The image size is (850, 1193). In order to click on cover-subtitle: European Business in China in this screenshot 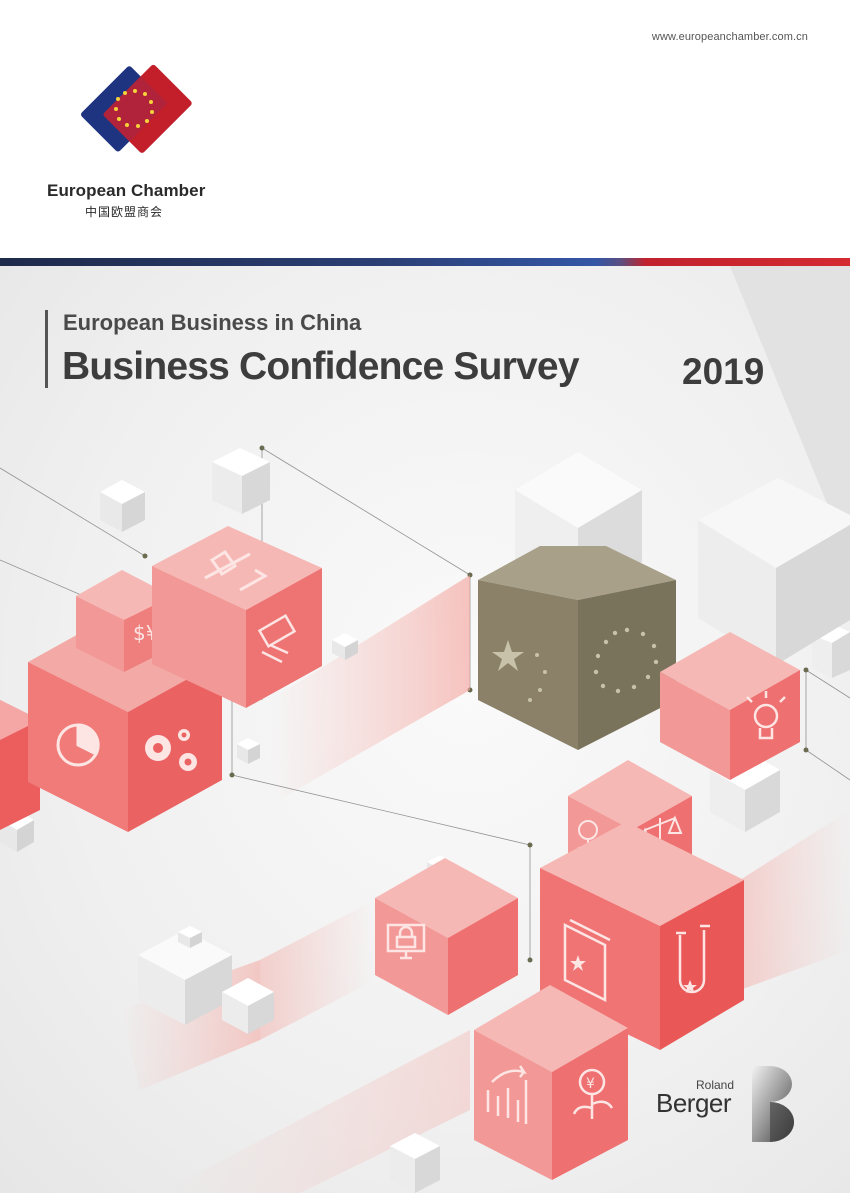, I will do `click(212, 322)`.